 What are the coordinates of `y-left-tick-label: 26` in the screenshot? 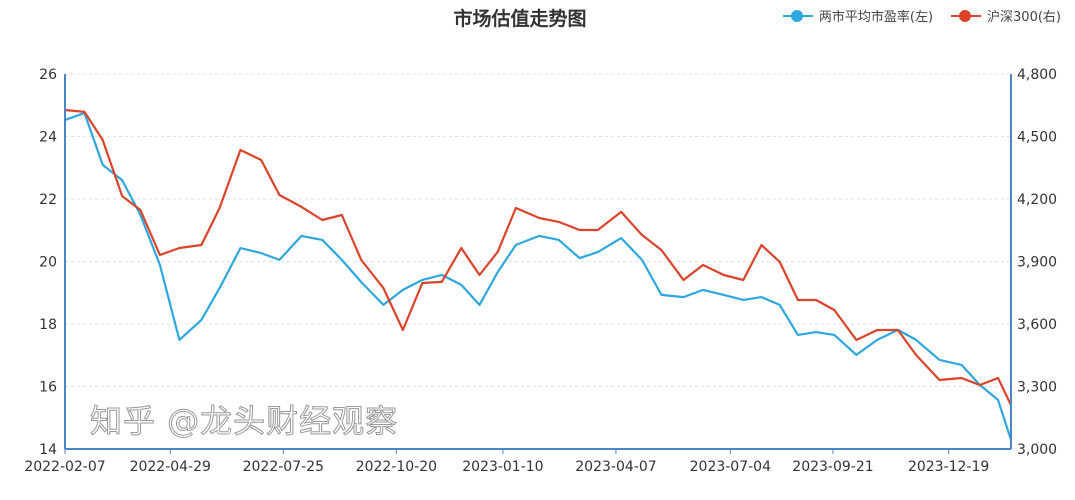 It's located at (48, 75).